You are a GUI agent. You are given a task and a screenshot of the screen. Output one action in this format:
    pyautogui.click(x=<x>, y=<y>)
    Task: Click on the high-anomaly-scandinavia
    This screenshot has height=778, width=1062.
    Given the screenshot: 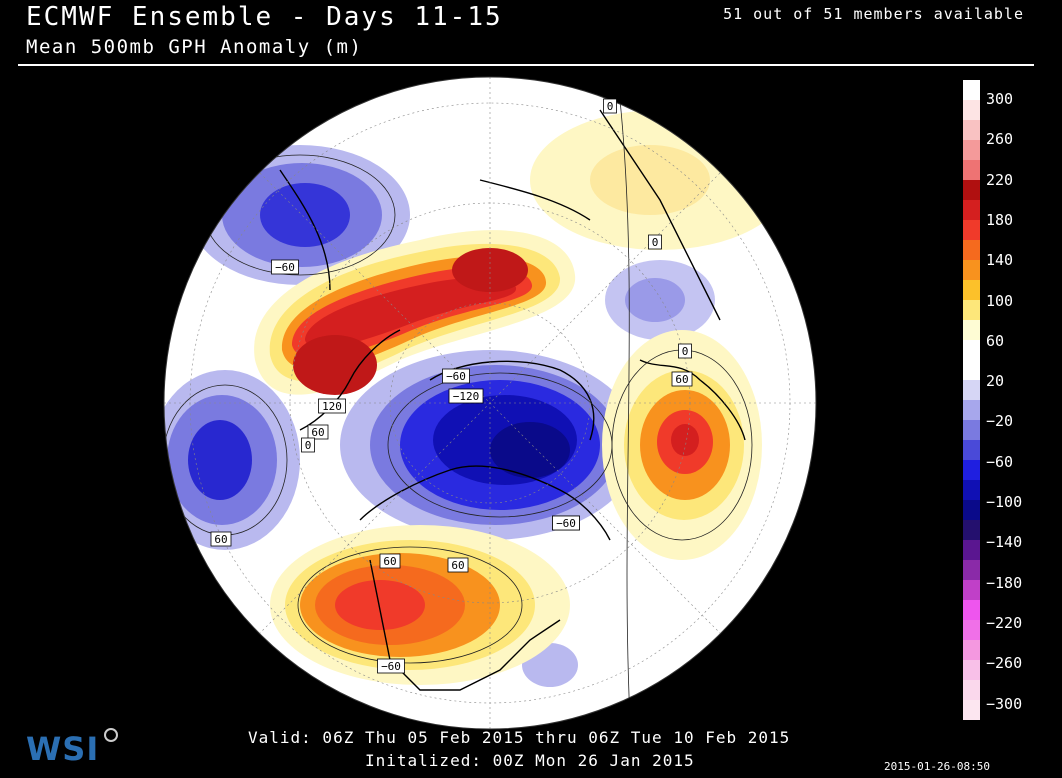 What is the action you would take?
    pyautogui.click(x=660, y=180)
    